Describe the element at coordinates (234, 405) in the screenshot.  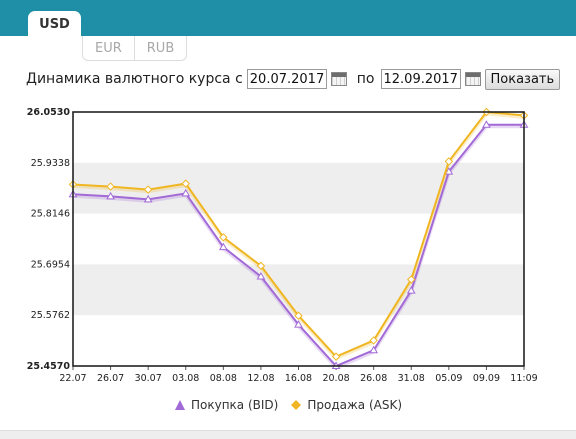
I see `legend-label-bid: Покупка (BID)` at that location.